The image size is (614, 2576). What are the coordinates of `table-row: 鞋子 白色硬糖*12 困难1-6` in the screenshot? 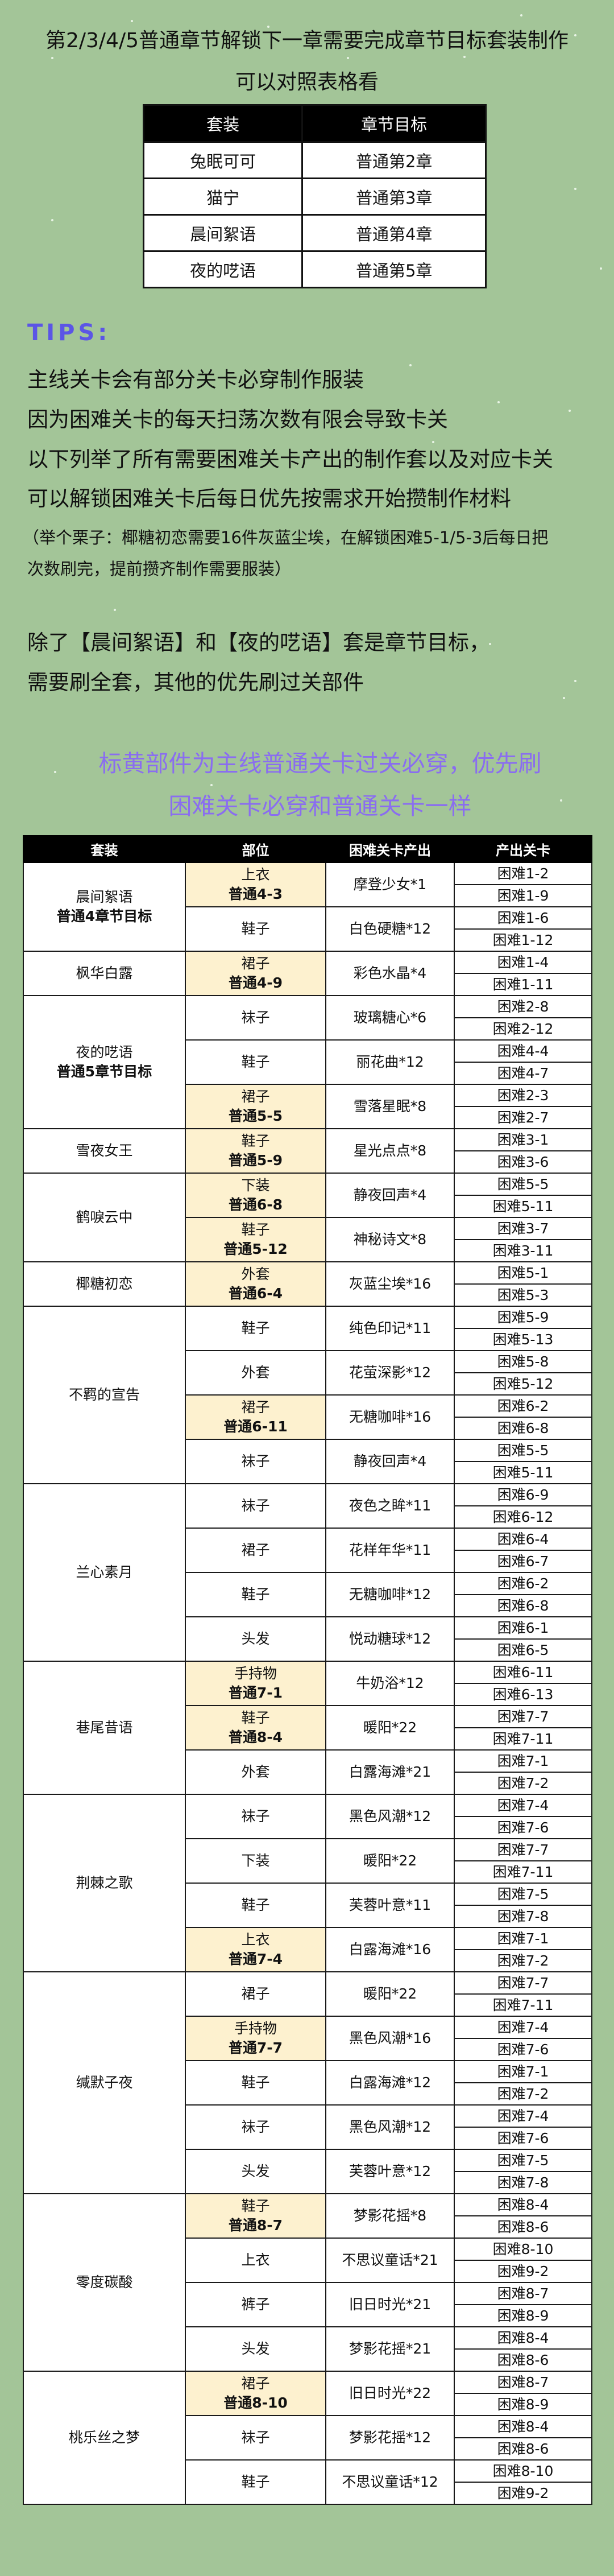 It's located at (307, 929).